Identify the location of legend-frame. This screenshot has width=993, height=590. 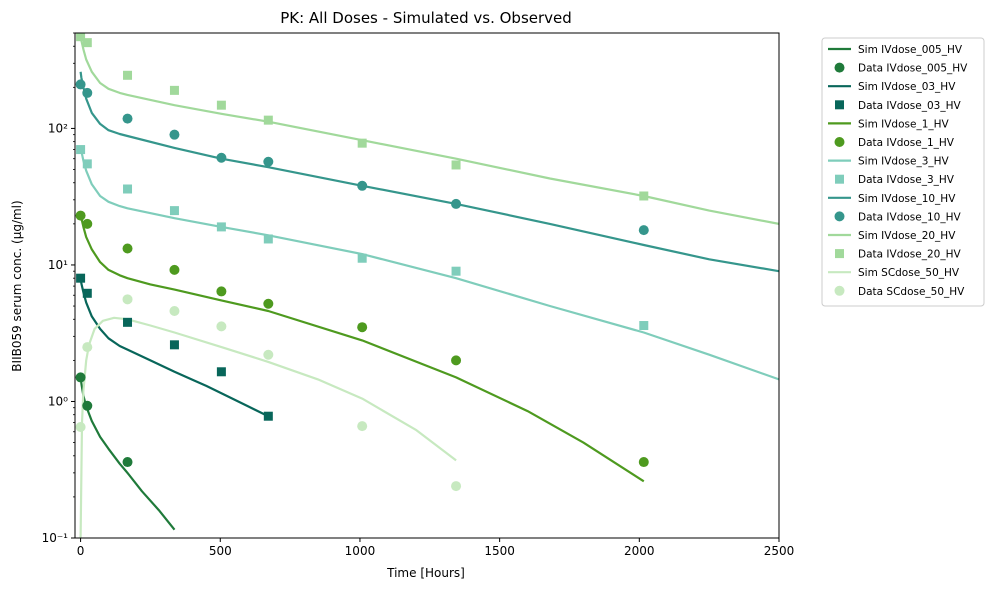
(903, 172).